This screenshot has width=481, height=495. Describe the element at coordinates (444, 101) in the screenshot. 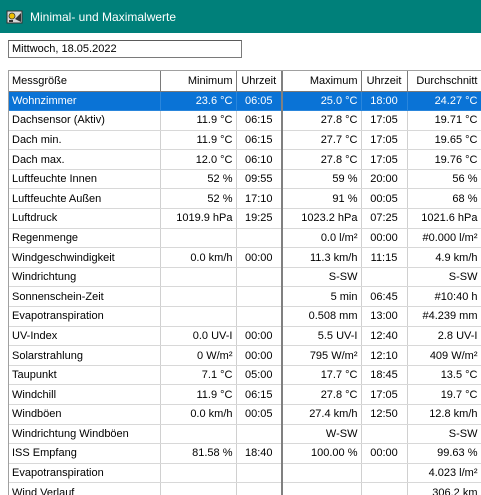

I see `cell-durchschnitt: 24.27 °C` at that location.